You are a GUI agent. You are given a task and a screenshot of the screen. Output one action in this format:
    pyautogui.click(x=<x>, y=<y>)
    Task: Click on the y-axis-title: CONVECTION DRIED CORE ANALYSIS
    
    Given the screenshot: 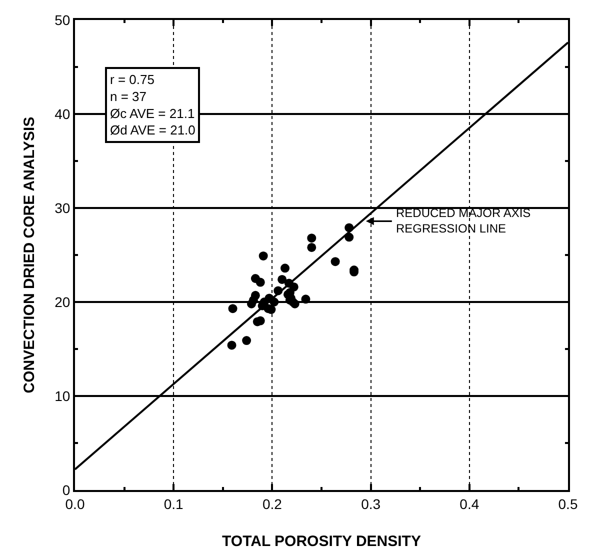 What is the action you would take?
    pyautogui.click(x=29, y=255)
    